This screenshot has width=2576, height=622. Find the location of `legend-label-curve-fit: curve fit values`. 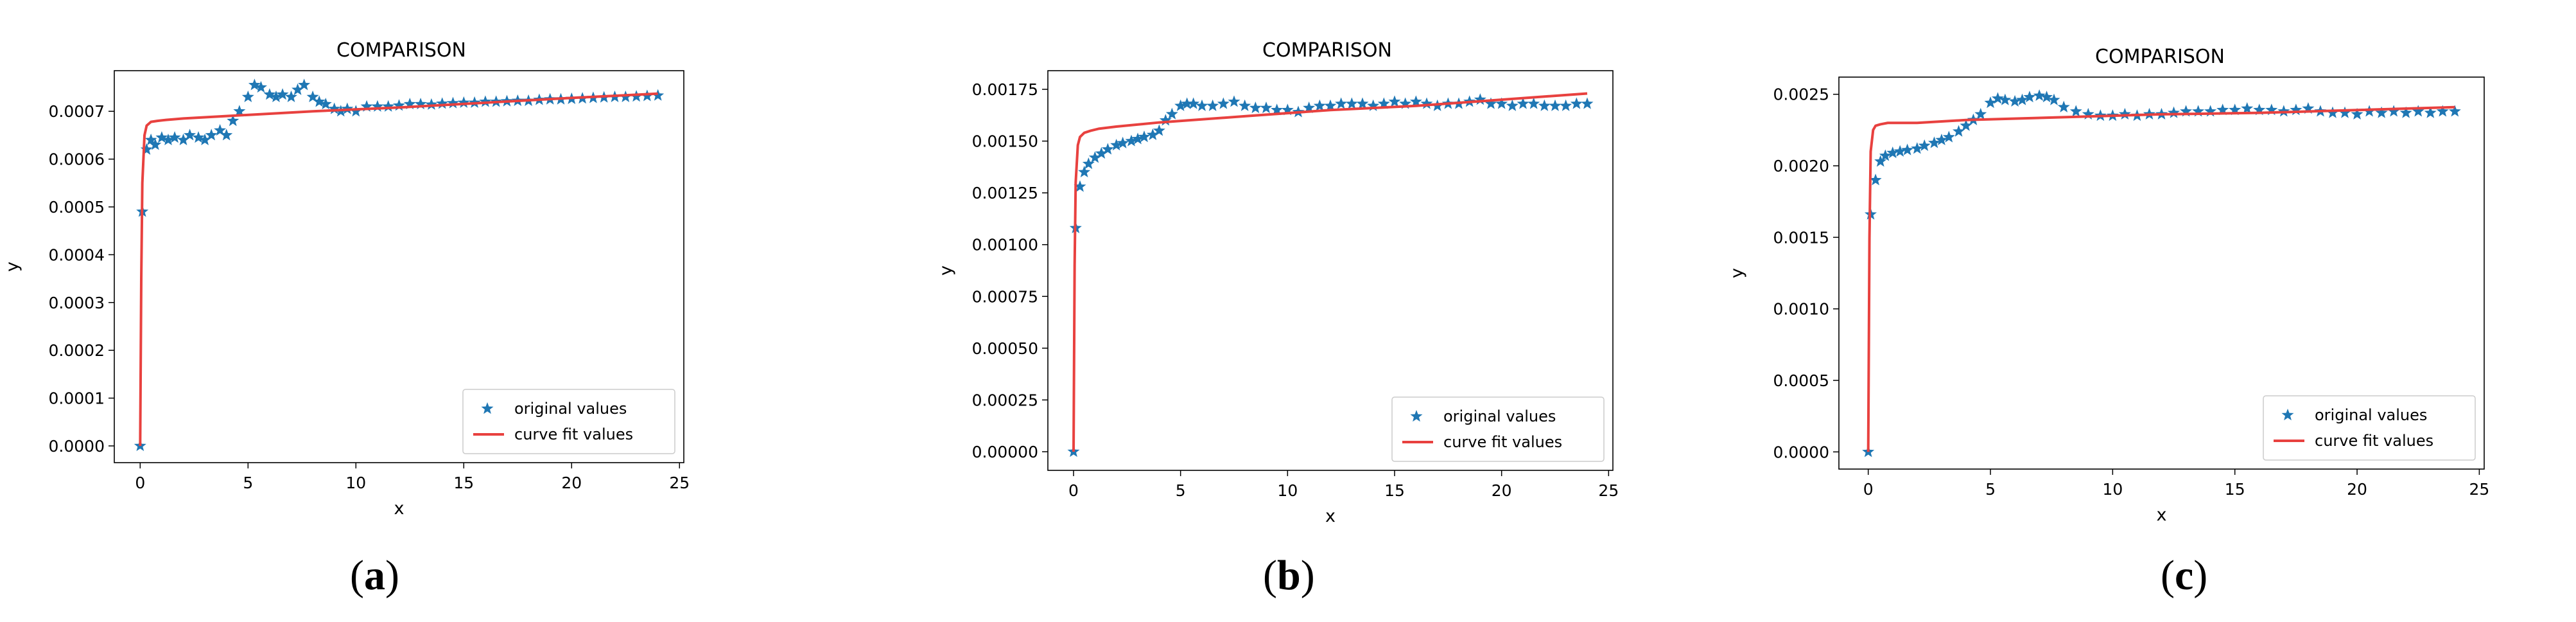

legend-label-curve-fit: curve fit values is located at coordinates (573, 434).